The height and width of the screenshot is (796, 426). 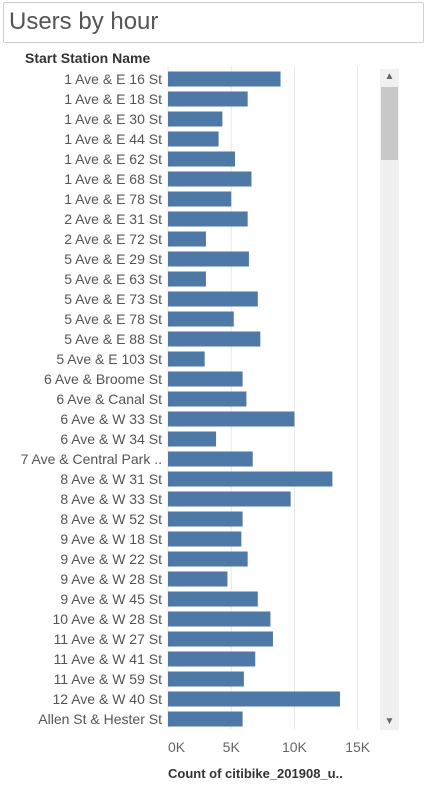 What do you see at coordinates (111, 439) in the screenshot?
I see `category-label: 6 Ave & W 34 St` at bounding box center [111, 439].